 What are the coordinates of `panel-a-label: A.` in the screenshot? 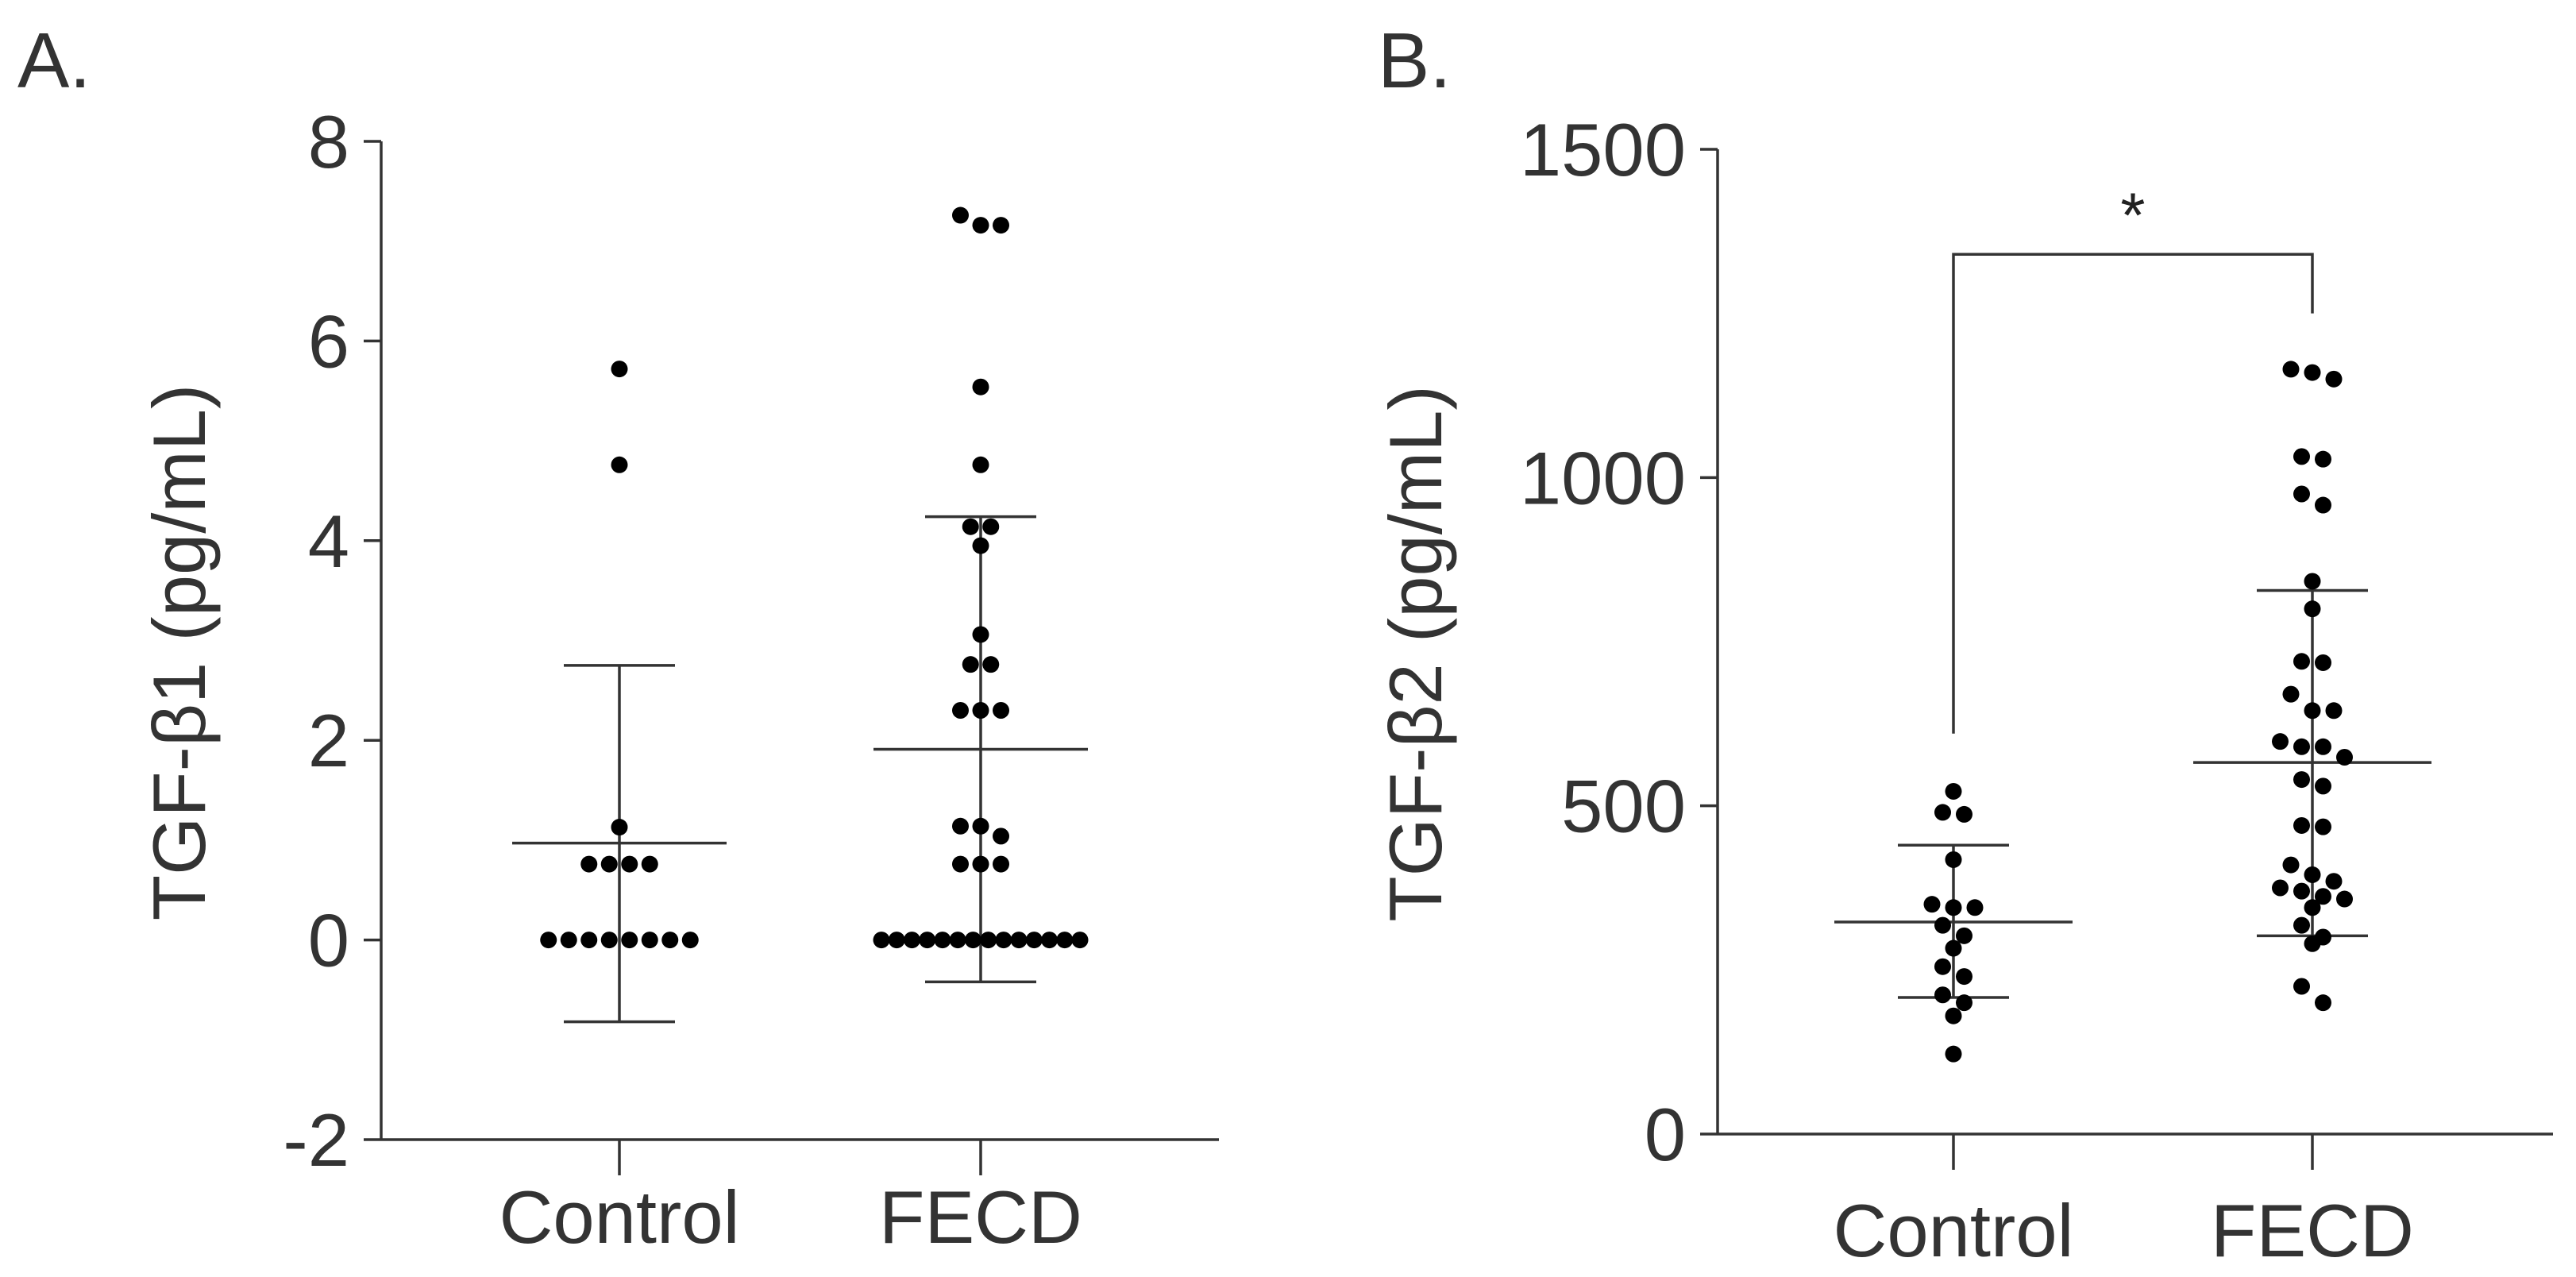 It's located at (54, 61).